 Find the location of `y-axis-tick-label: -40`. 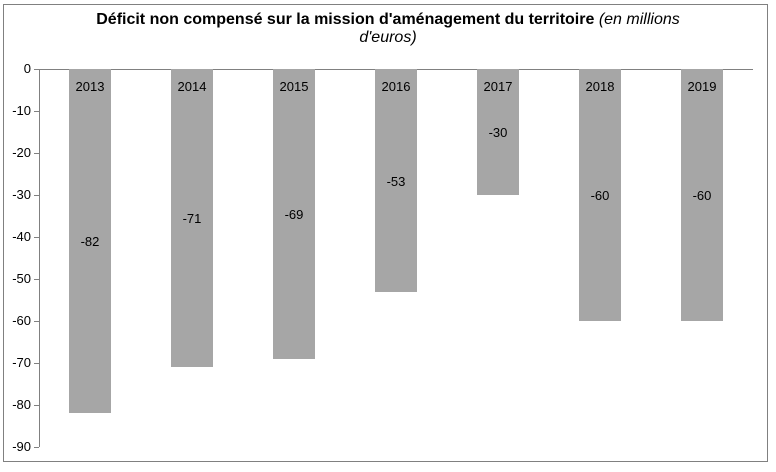

y-axis-tick-label: -40 is located at coordinates (21, 236).